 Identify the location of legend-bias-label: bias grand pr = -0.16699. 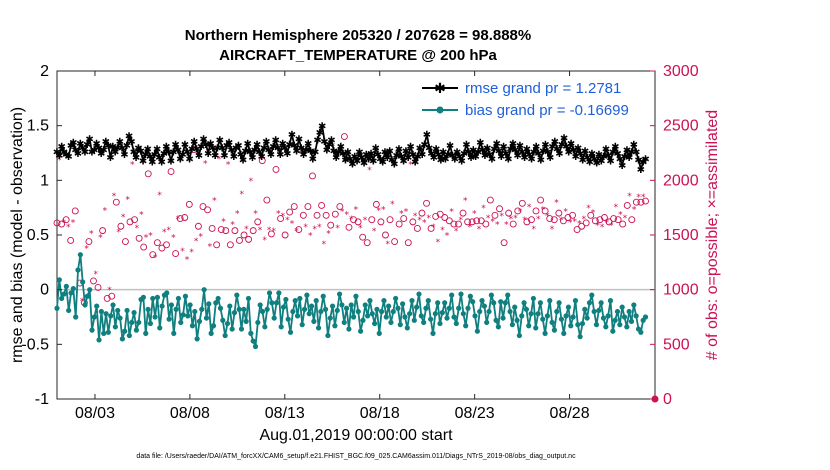
(547, 110).